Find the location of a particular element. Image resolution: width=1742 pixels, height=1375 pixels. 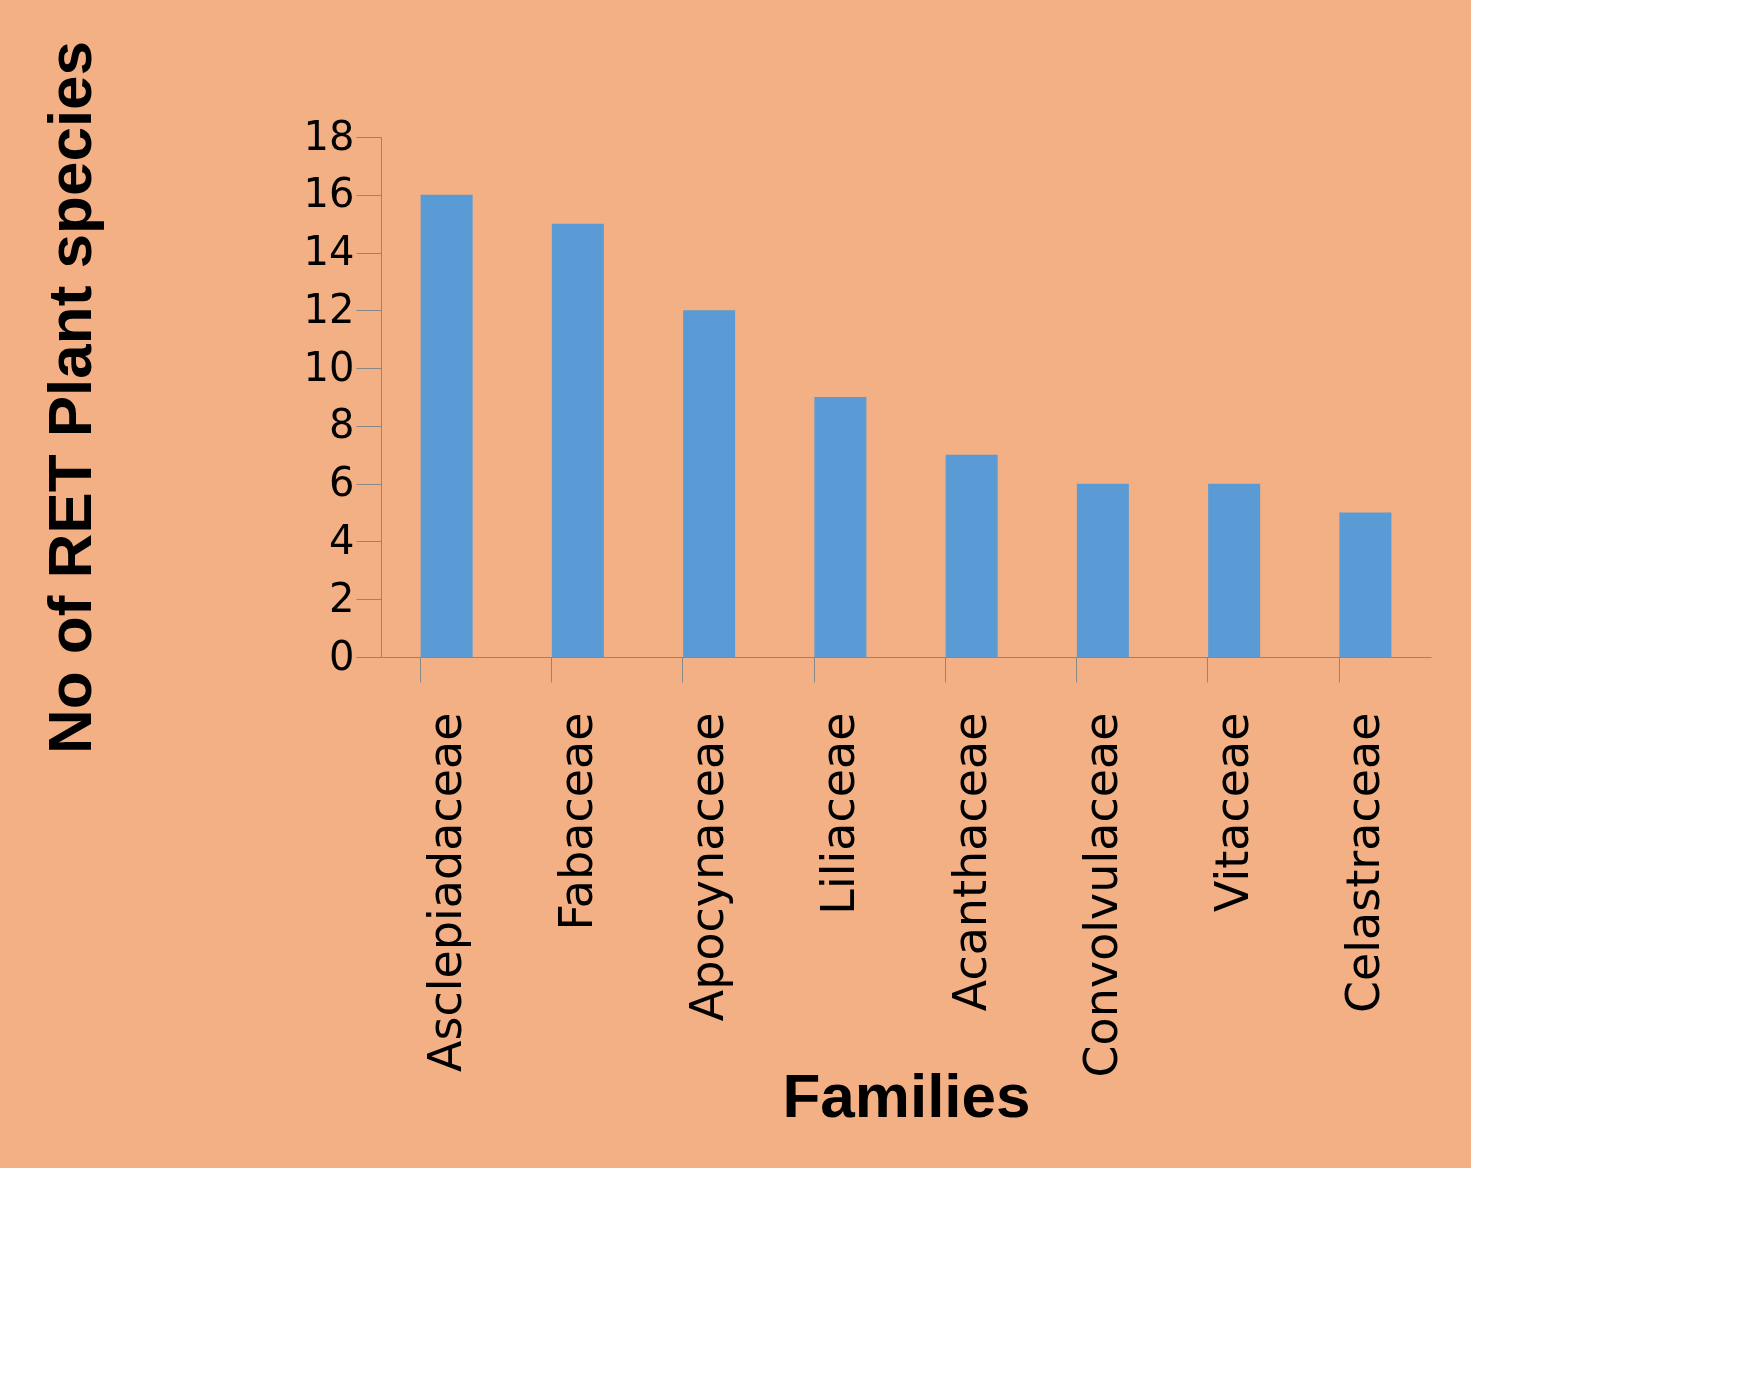

x-tick-label: Vitaceae is located at coordinates (1232, 812).